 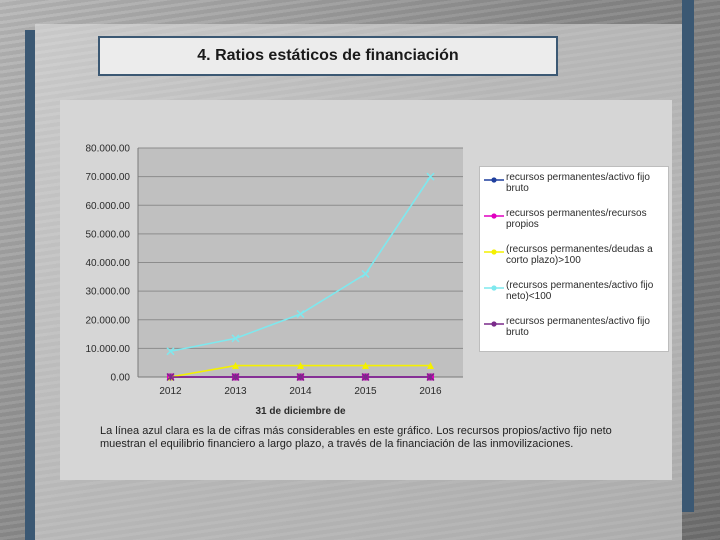 What do you see at coordinates (108, 206) in the screenshot?
I see `y-tick-label: 60.000.00` at bounding box center [108, 206].